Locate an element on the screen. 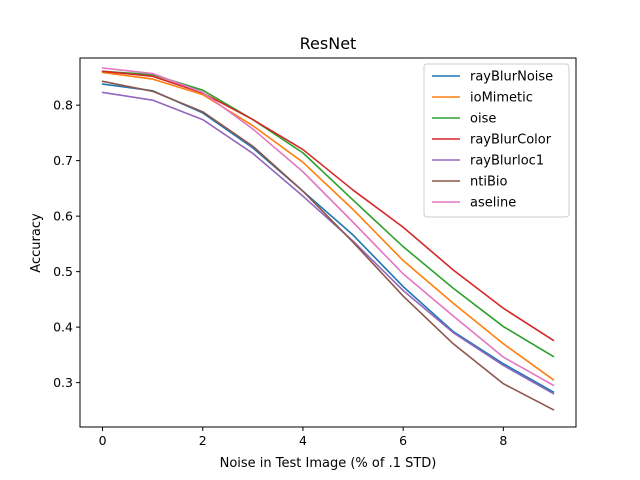 The image size is (640, 480). y-tick-label-2: 0.5 is located at coordinates (63, 271).